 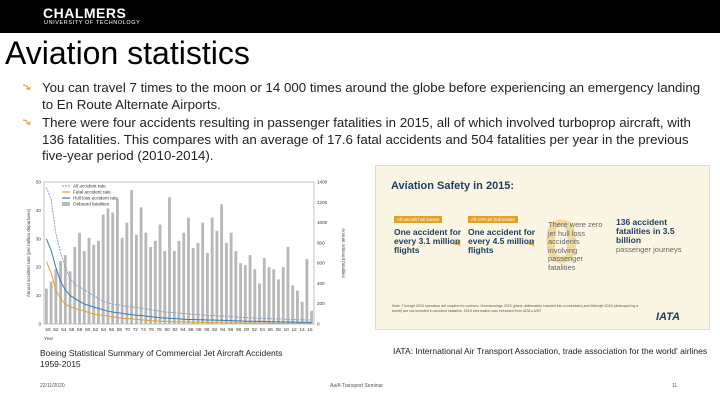 What do you see at coordinates (56, 329) in the screenshot?
I see `x-tick-label: 52` at bounding box center [56, 329].